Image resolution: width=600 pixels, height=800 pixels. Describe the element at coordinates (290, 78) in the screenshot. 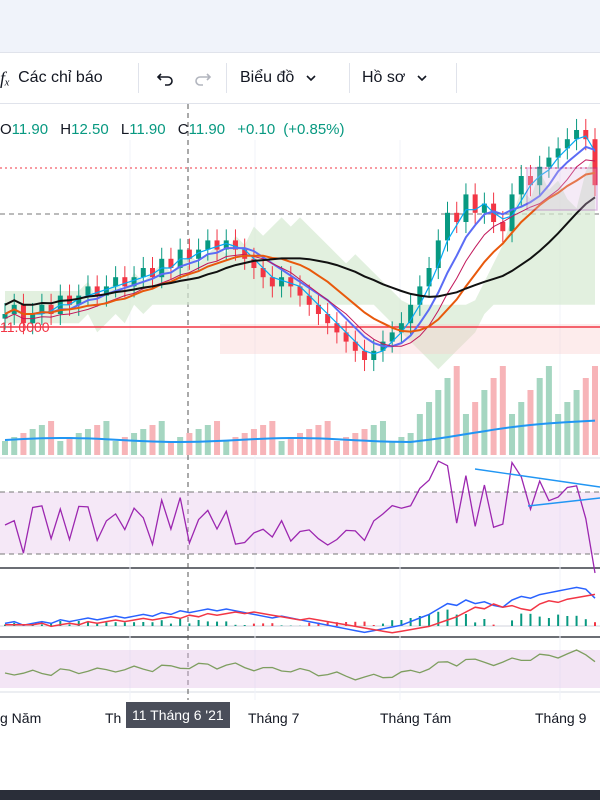

I see `chart-menu-button: Biểu đồ` at that location.